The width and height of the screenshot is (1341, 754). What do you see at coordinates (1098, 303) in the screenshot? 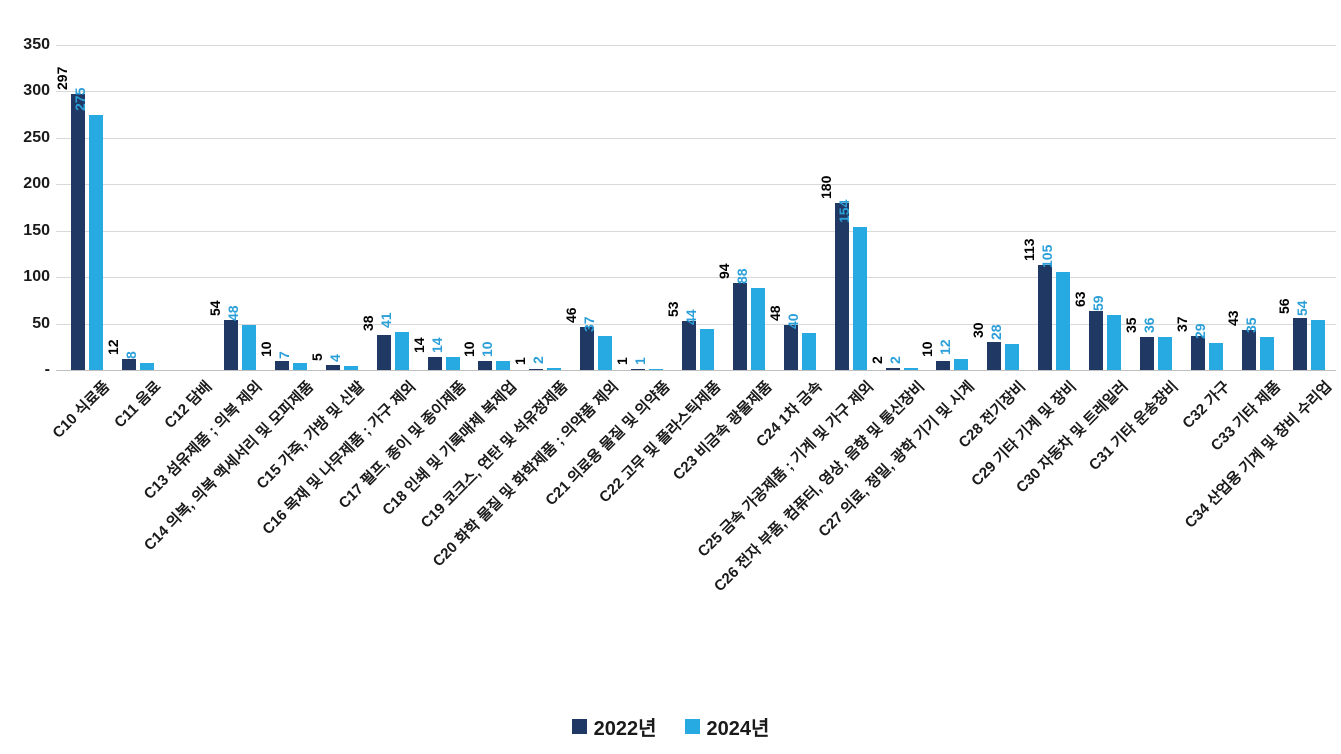
I see `bar-value-label: 59` at bounding box center [1098, 303].